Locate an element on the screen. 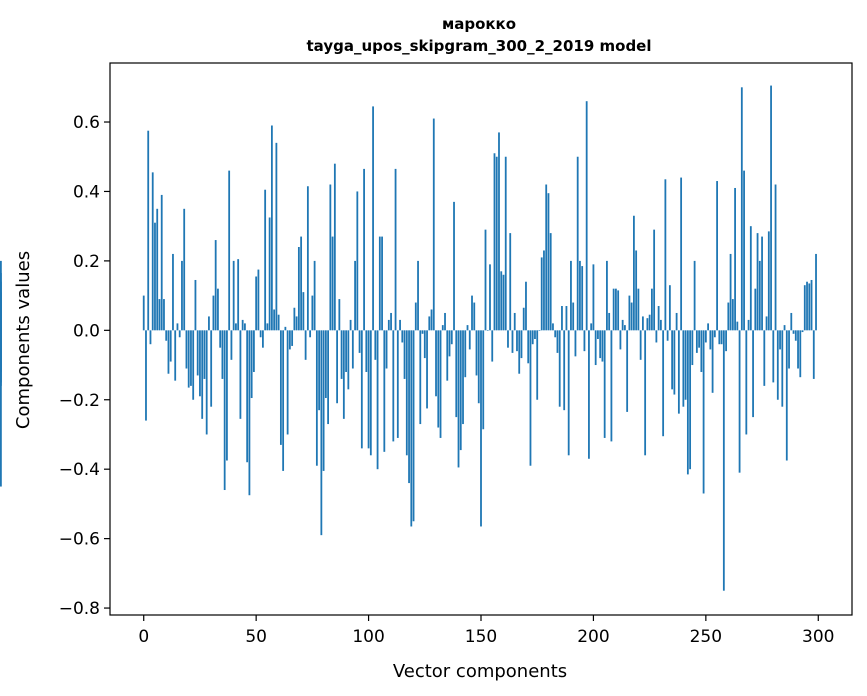 This screenshot has height=696, width=867. y-tick-label: −0.2 is located at coordinates (79, 401).